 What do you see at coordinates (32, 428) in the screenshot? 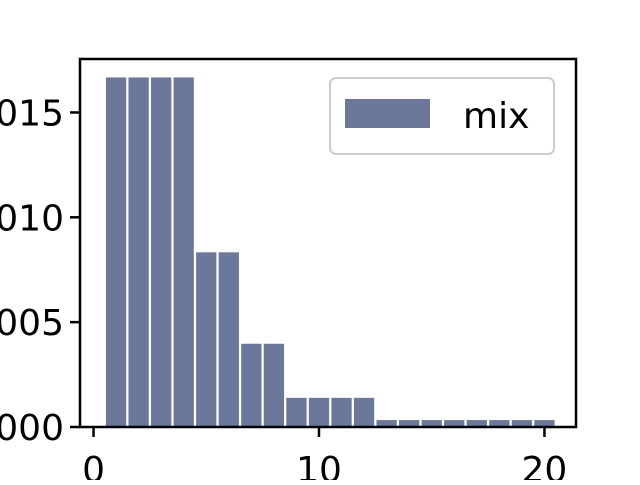
I see `y-tick-label: 000` at bounding box center [32, 428].